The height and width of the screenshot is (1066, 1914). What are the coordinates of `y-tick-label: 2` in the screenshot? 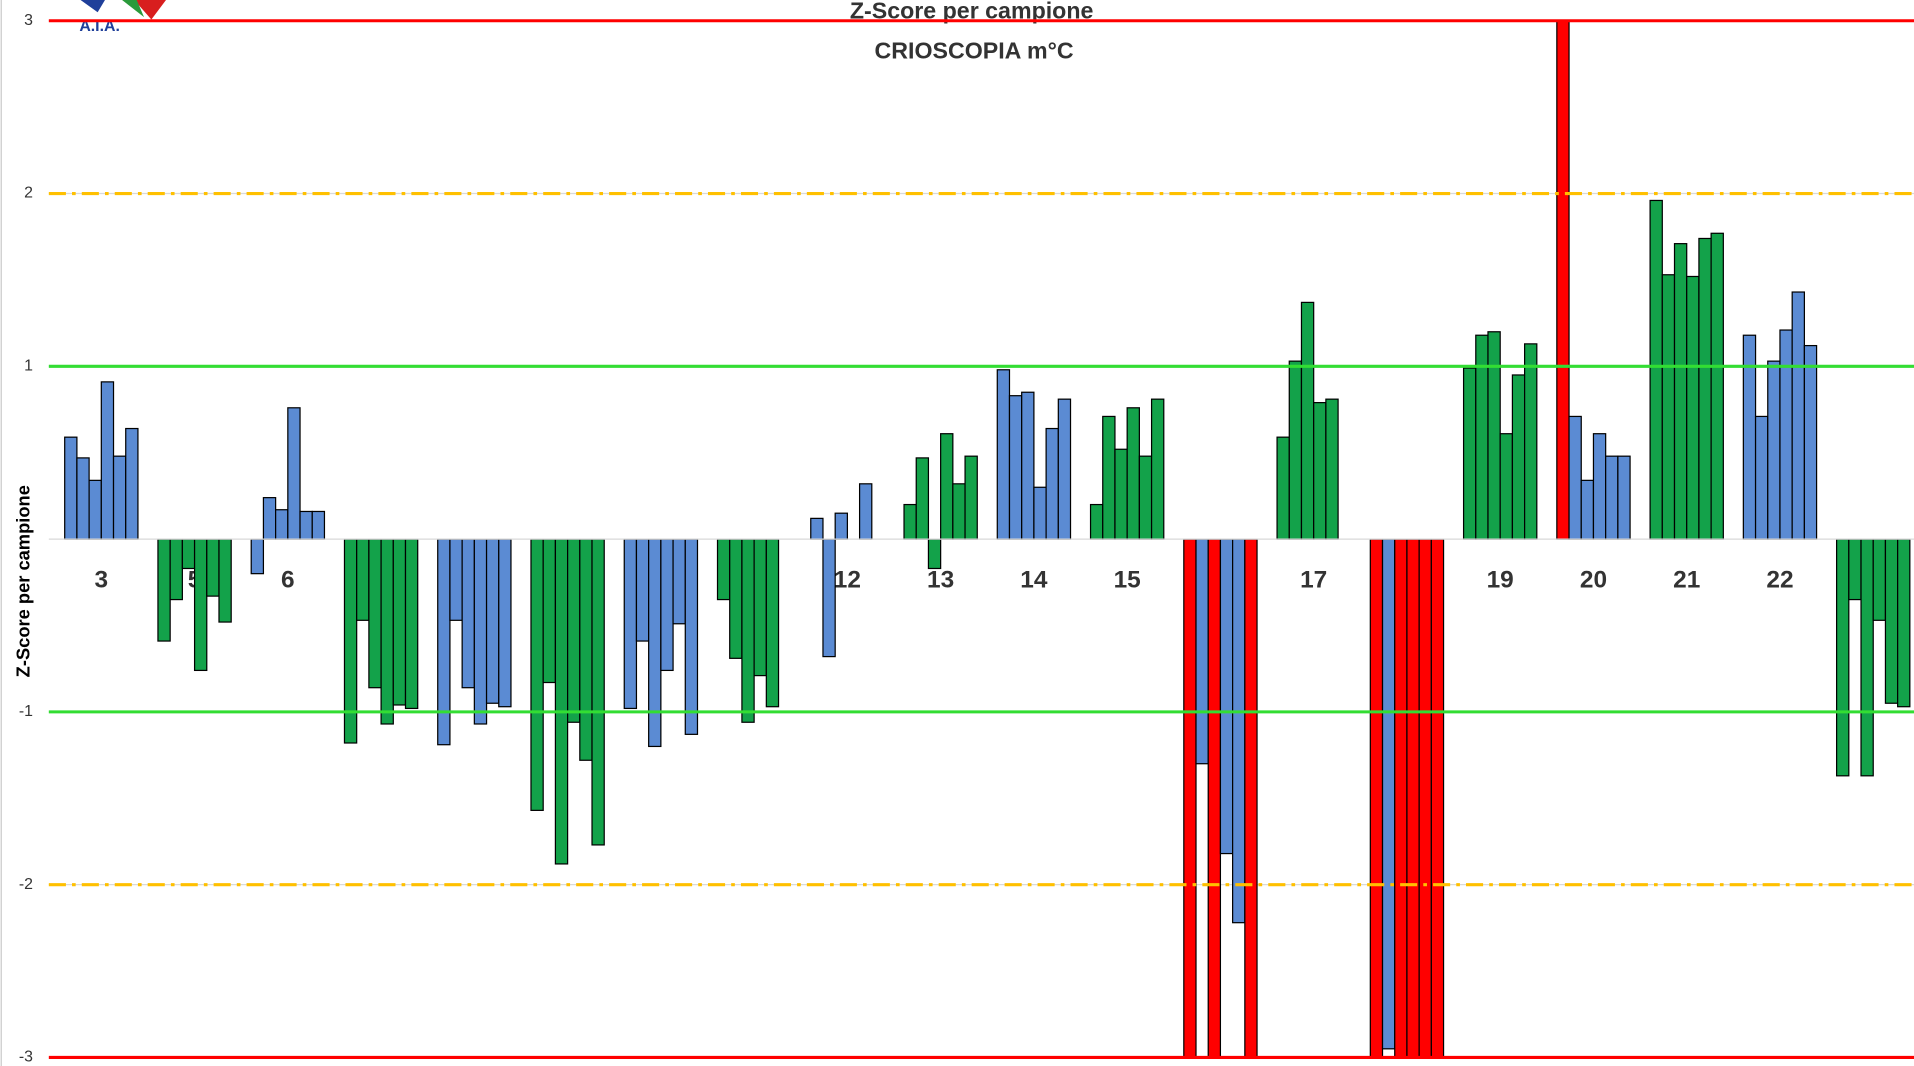 It's located at (28, 193).